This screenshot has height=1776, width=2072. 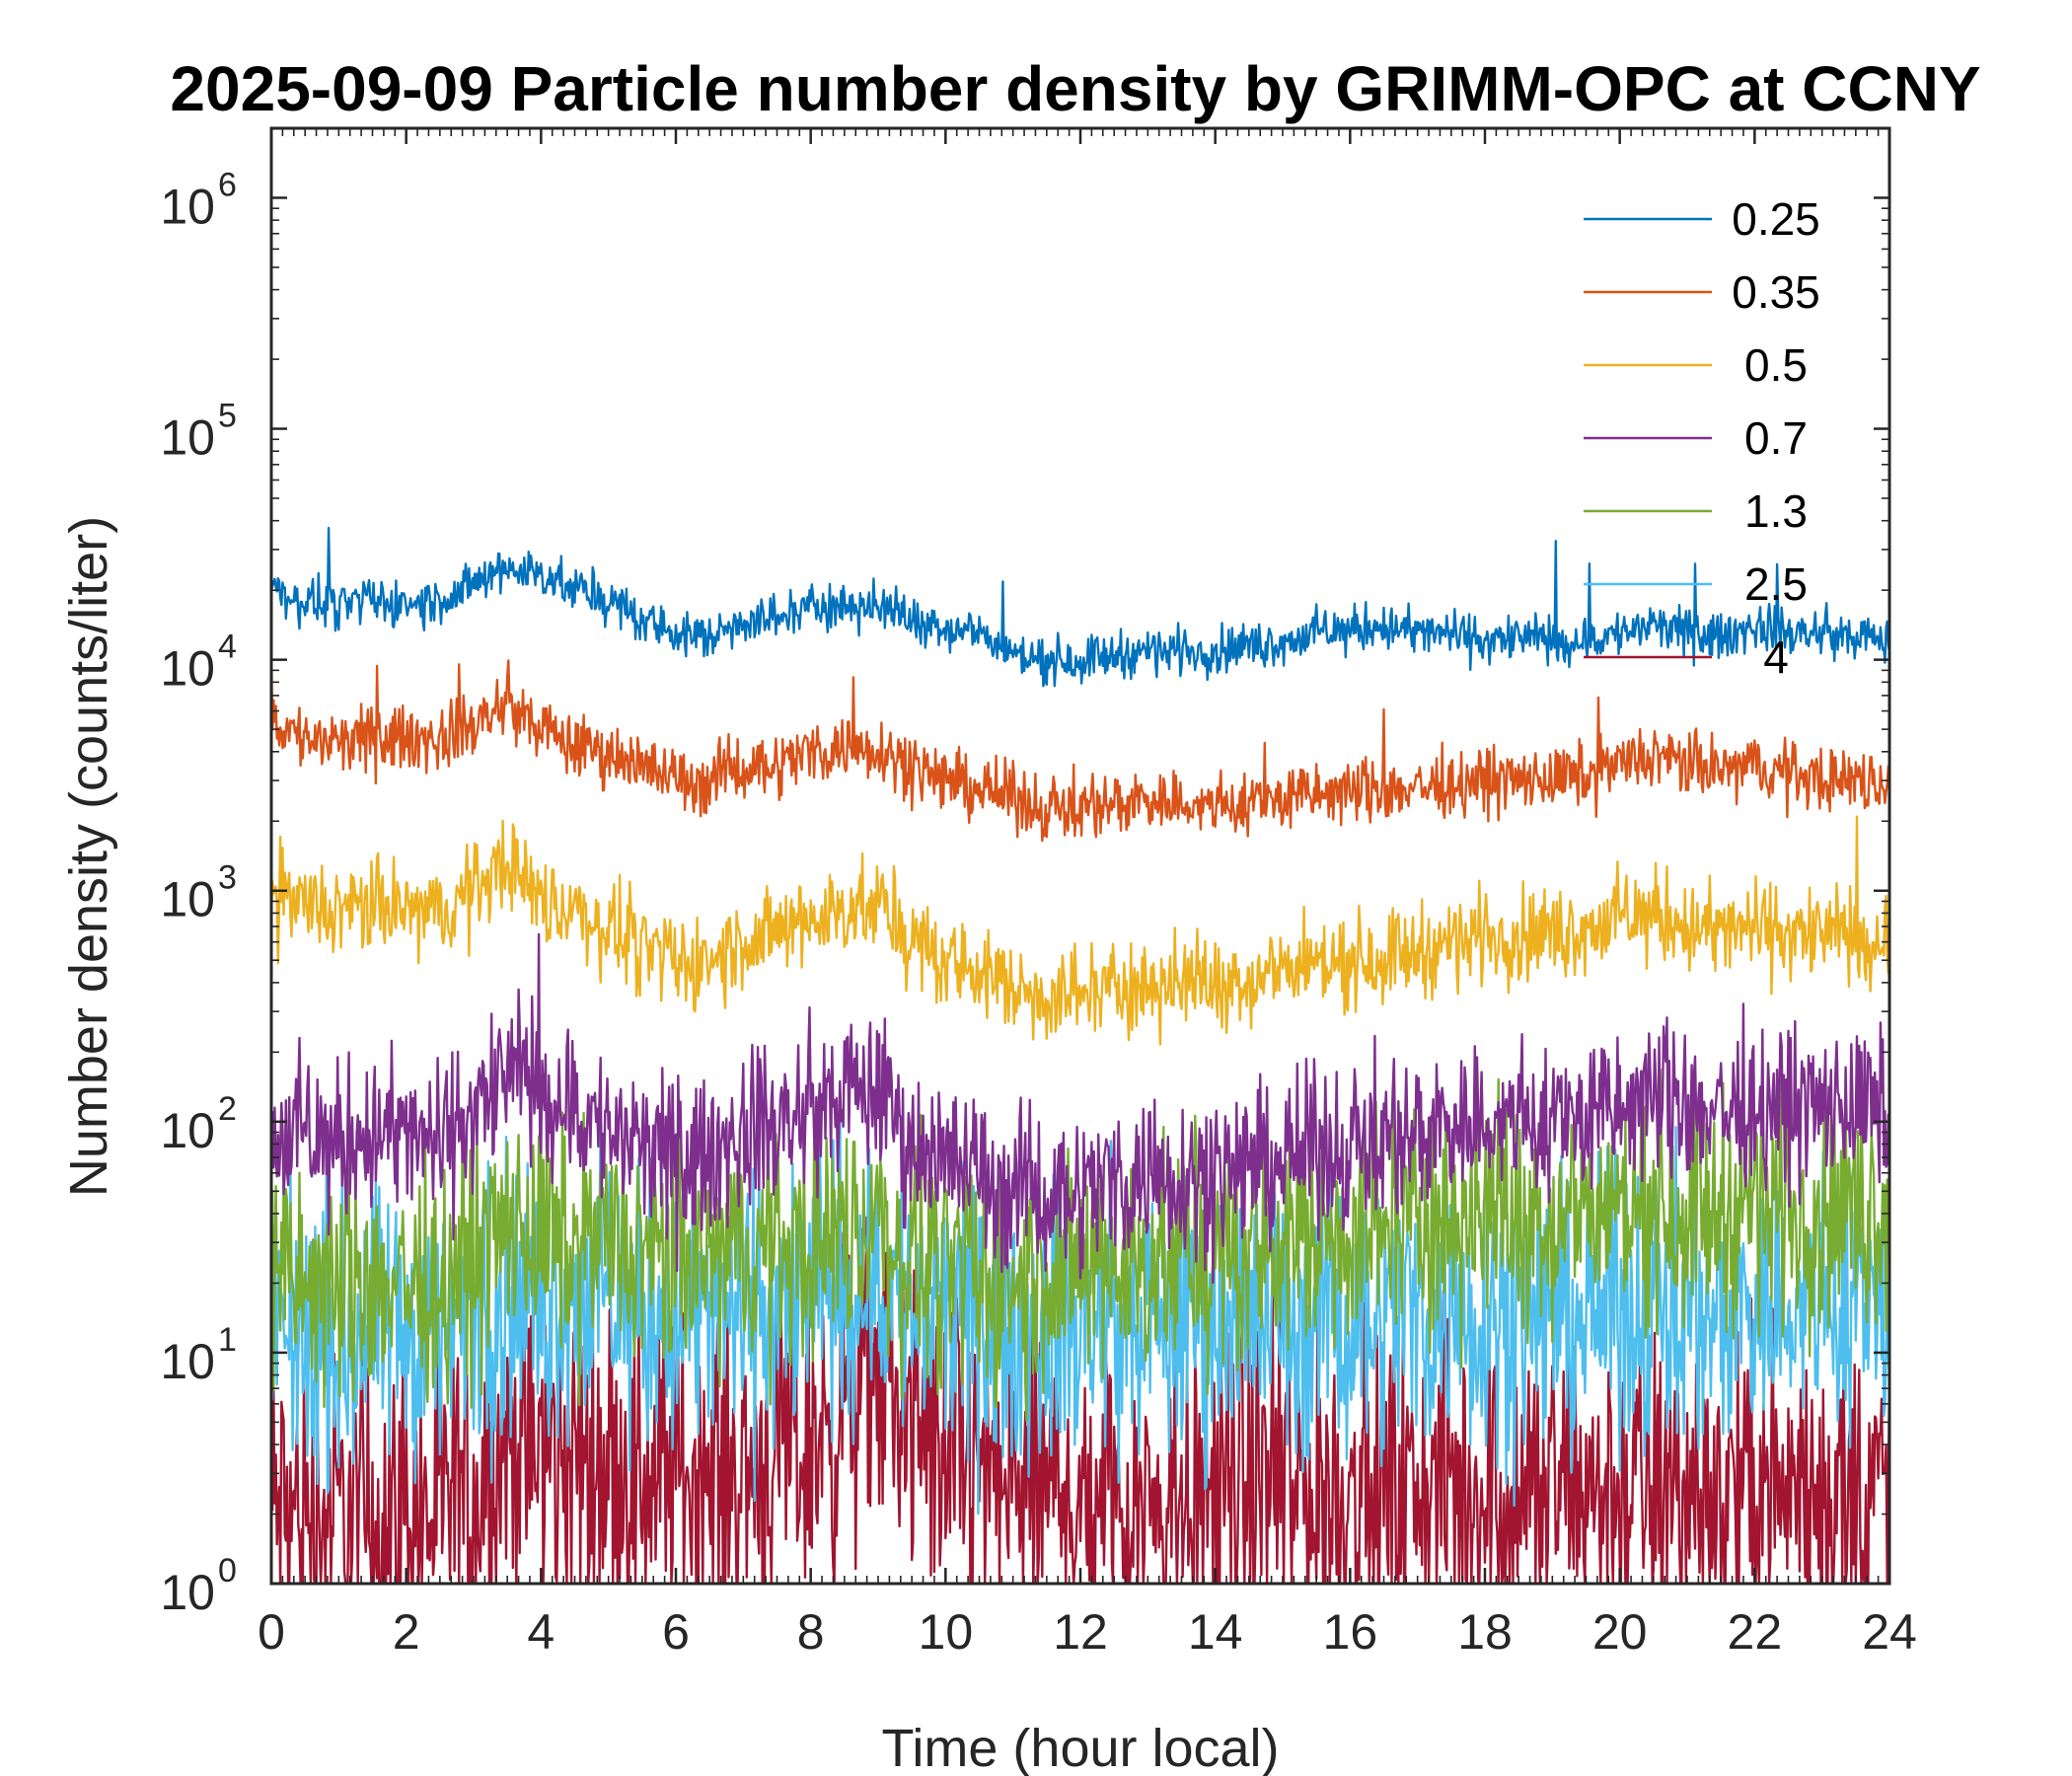 I want to click on x-tick-labels: 0 2 4 6 8 10 12 14 16 18 20 22 24, so click(x=1088, y=1632).